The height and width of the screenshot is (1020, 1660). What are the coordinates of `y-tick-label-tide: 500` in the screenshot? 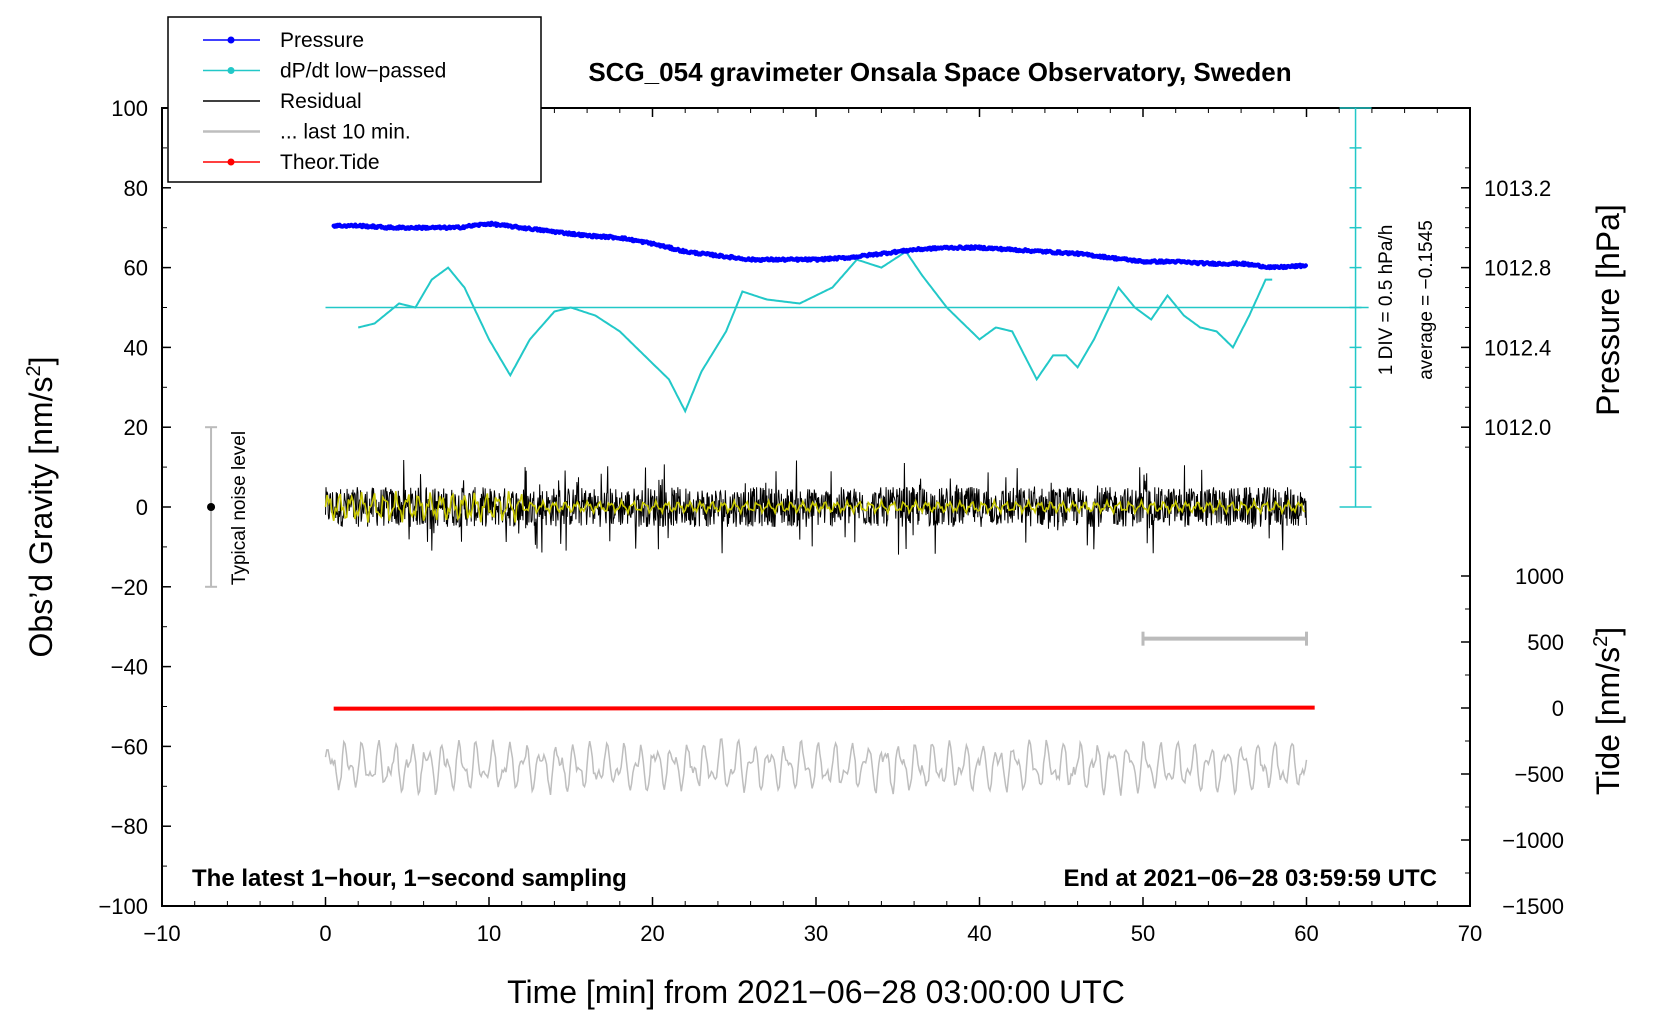 It's located at (1545, 642).